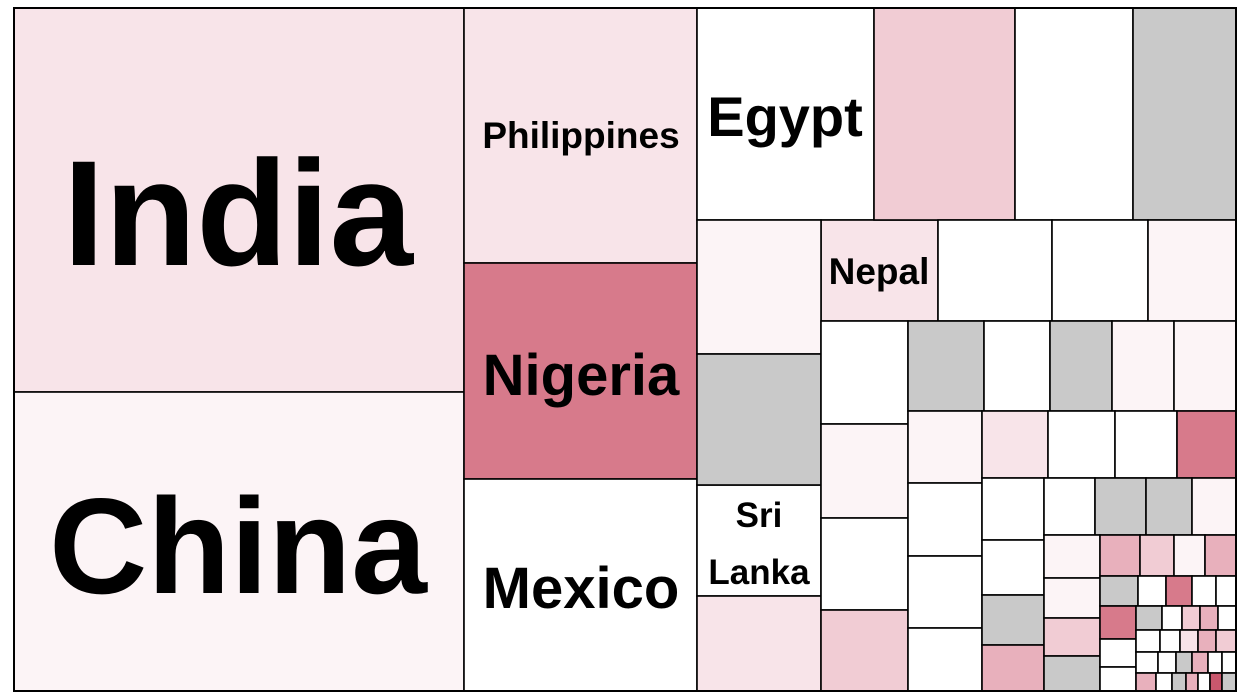 The image size is (1251, 700). I want to click on tile-label-sri-lanka: Sri Lanka, so click(759, 544).